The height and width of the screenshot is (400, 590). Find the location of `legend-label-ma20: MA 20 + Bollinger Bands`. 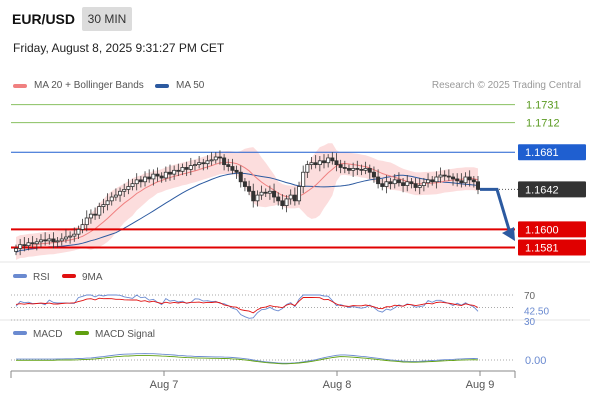

legend-label-ma20: MA 20 + Bollinger Bands is located at coordinates (89, 85).